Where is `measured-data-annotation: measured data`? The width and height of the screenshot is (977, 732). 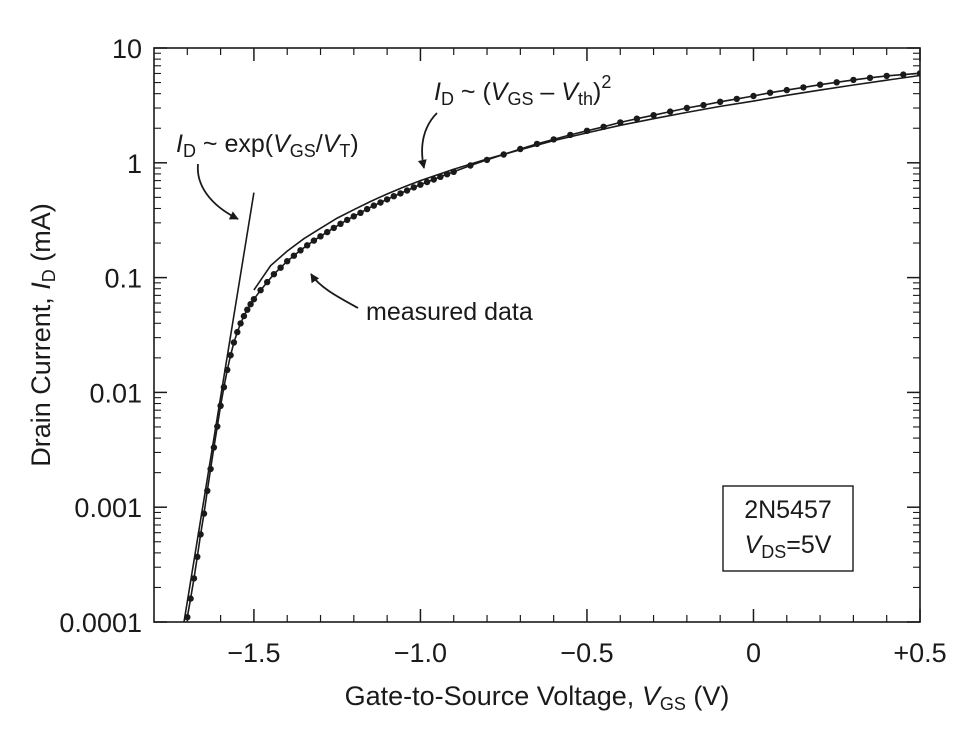
measured-data-annotation: measured data is located at coordinates (449, 312).